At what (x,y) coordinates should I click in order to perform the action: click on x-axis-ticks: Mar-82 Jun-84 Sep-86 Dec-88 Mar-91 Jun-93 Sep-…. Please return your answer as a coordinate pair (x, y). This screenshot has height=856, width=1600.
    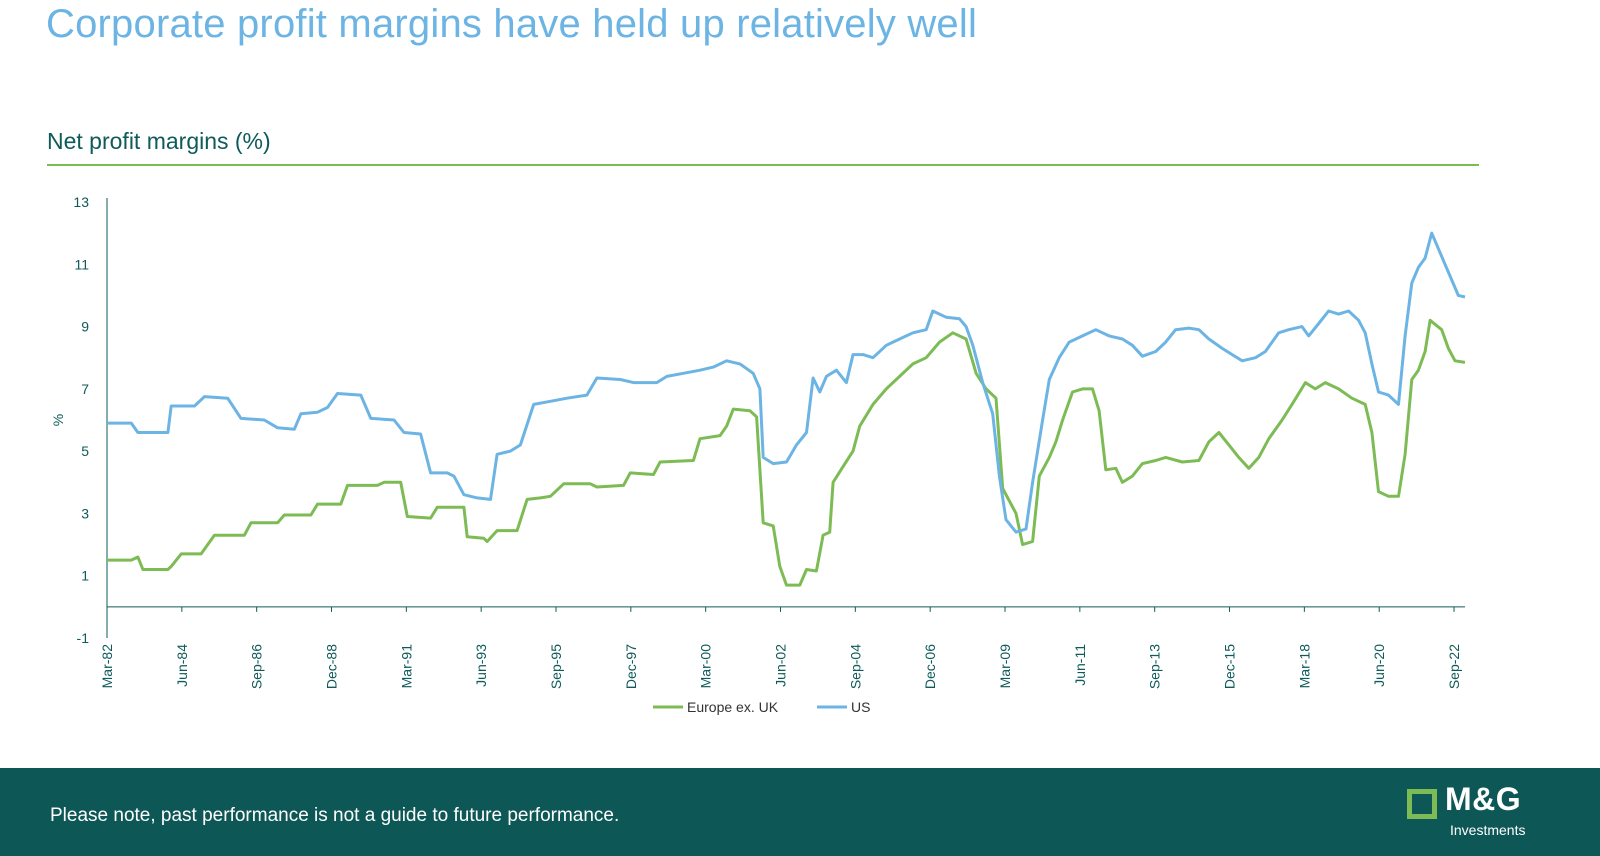
    Looking at the image, I should click on (780, 647).